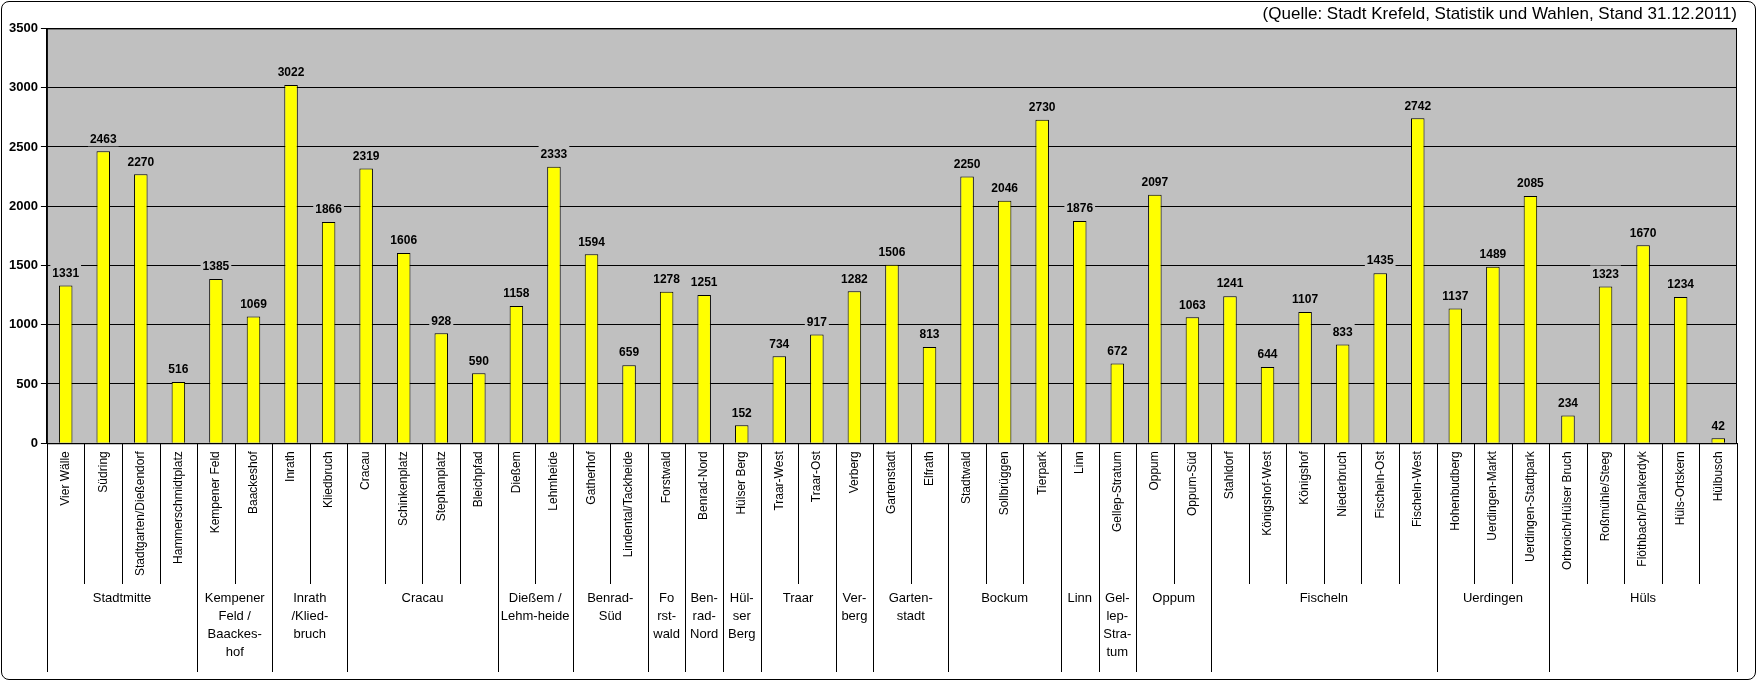  Describe the element at coordinates (892, 252) in the screenshot. I see `data-label: 1506` at that location.